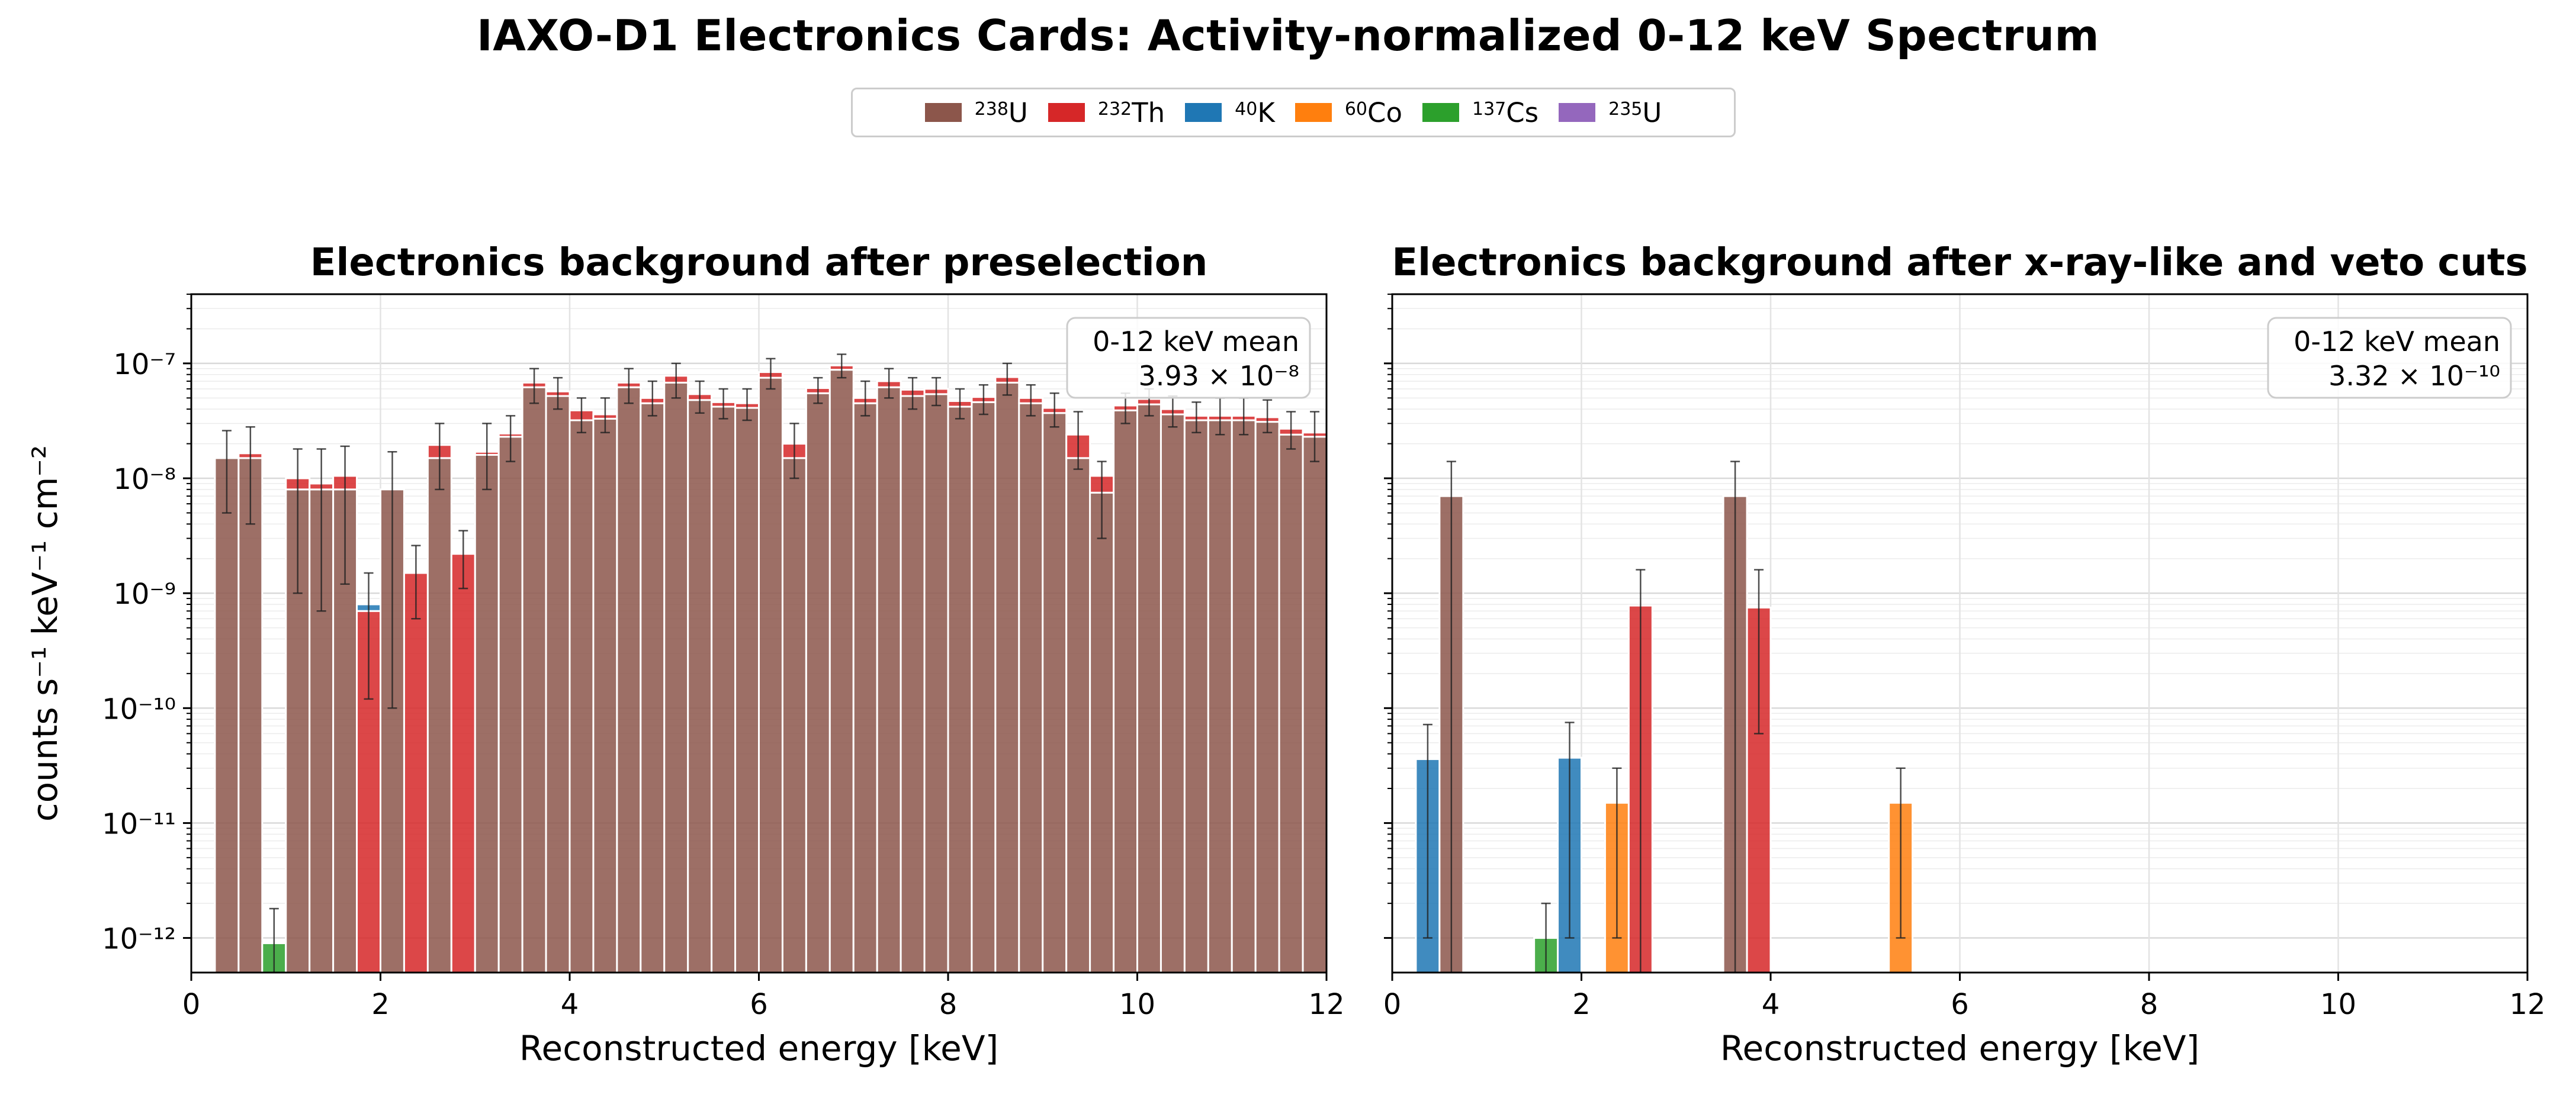 This screenshot has height=1101, width=2576. I want to click on legend-mass-k40: 40, so click(1246, 109).